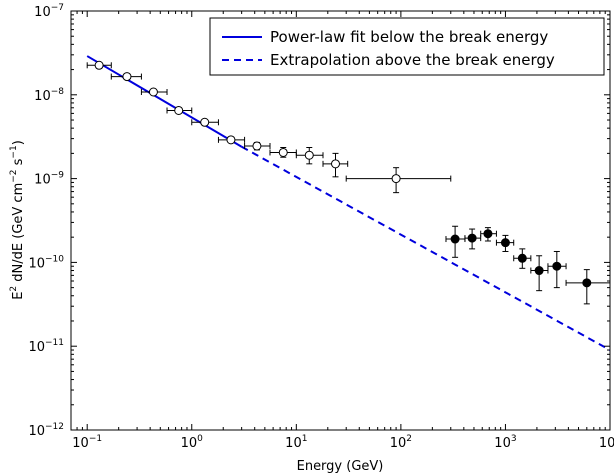  What do you see at coordinates (340, 466) in the screenshot?
I see `x-axis-title: Energy (GeV)` at bounding box center [340, 466].